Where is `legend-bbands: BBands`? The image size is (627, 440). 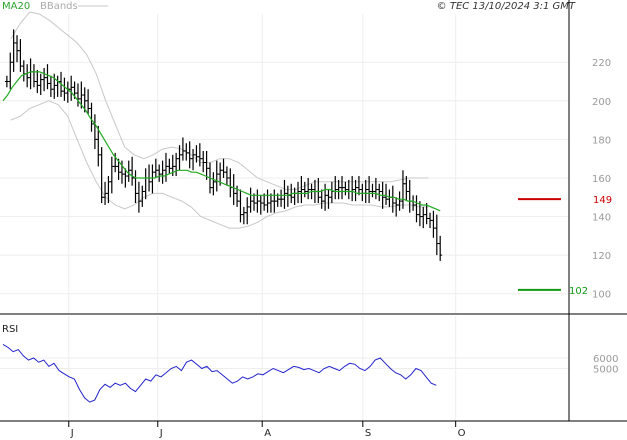
legend-bbands: BBands is located at coordinates (59, 6).